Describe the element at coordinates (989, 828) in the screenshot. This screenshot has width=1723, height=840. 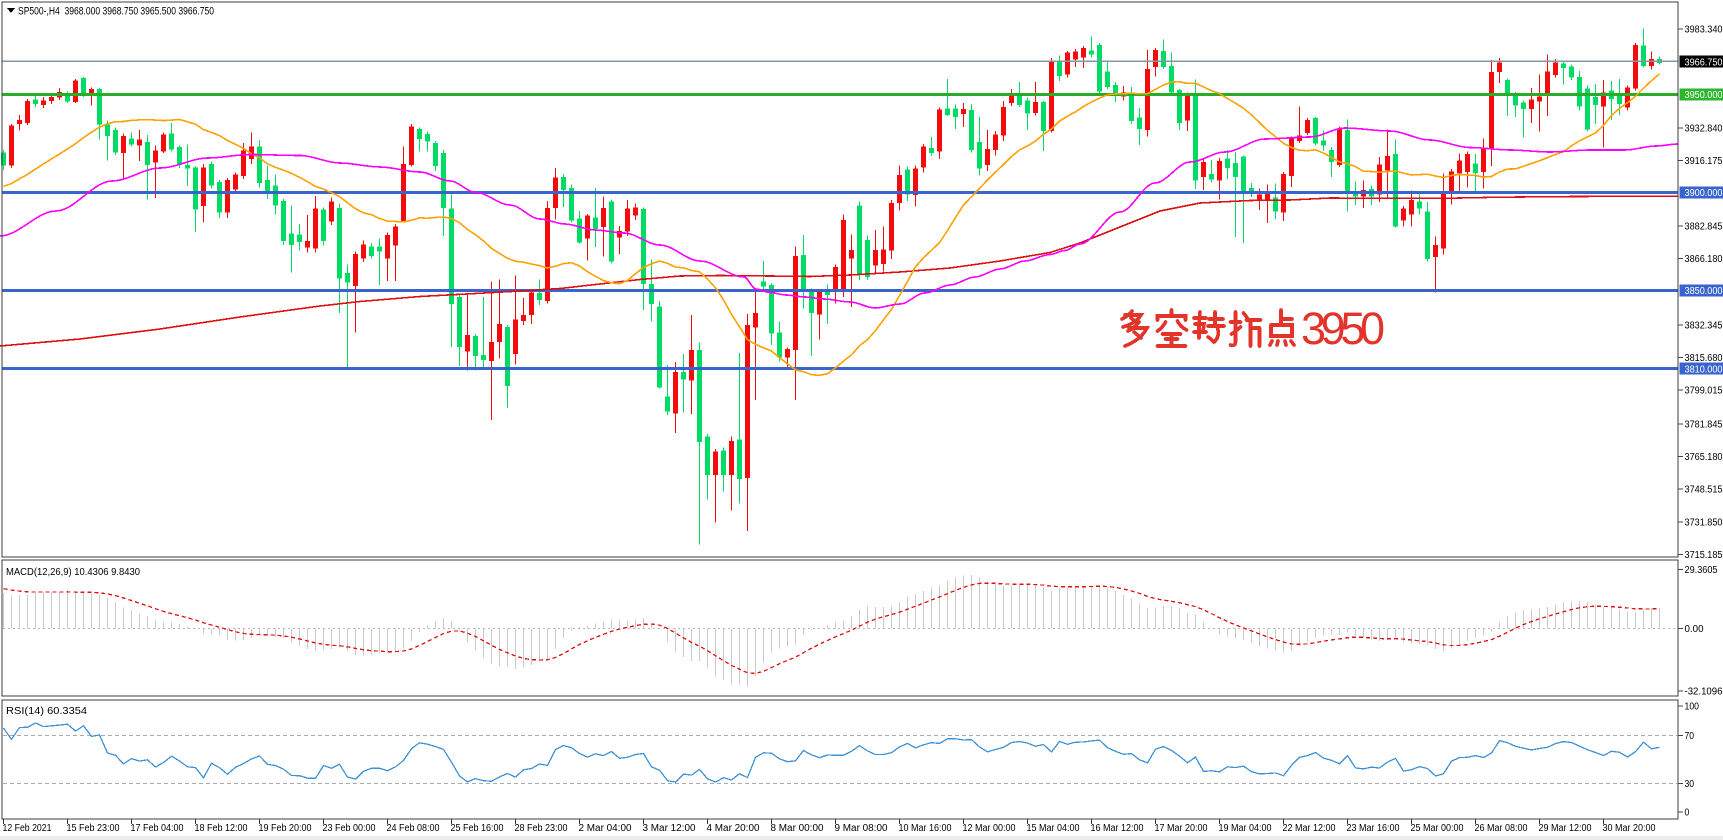
I see `svg-text: 12 Mar 00:00` at that location.